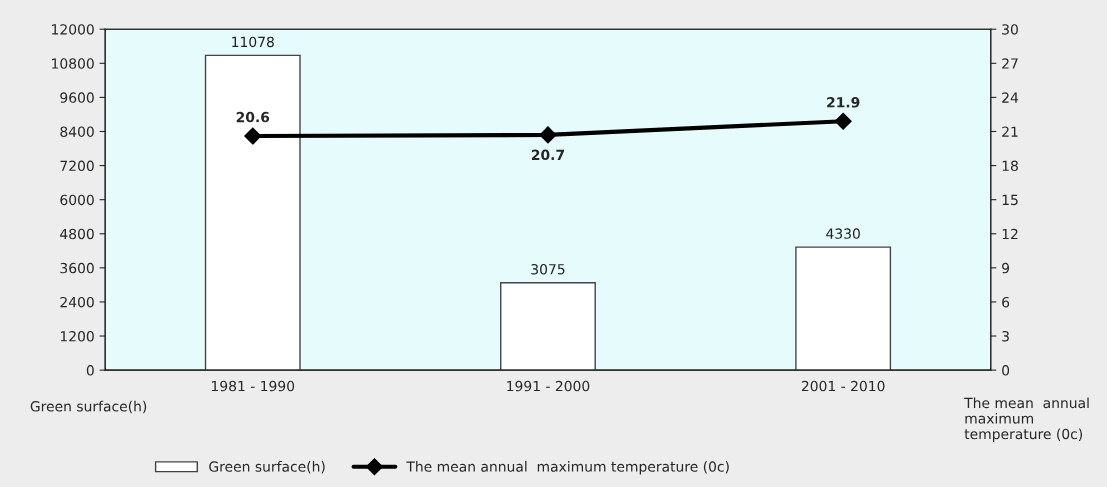  Describe the element at coordinates (77, 200) in the screenshot. I see `y-tick-label: 6000` at that location.